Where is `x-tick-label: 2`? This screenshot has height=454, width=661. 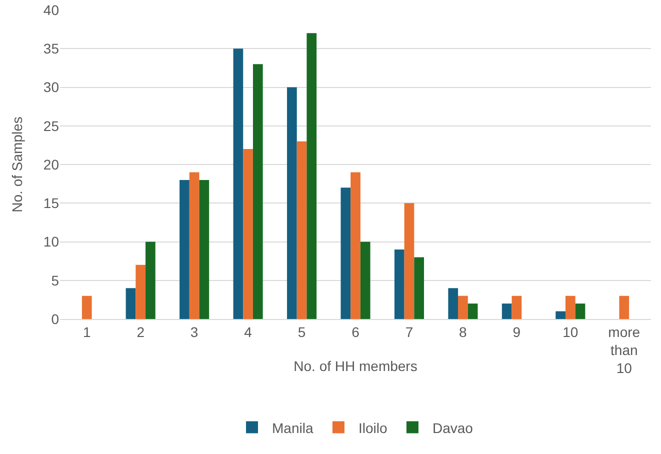 x-tick-label: 2 is located at coordinates (140, 332).